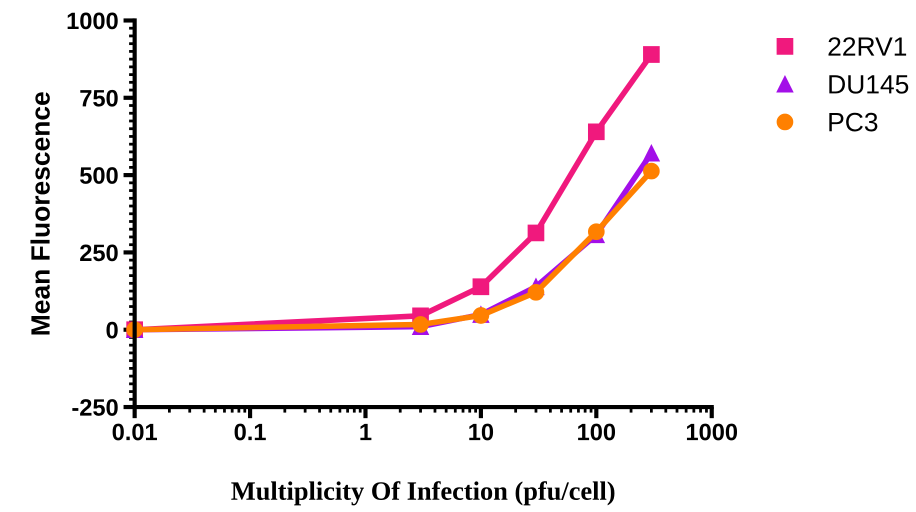 The height and width of the screenshot is (512, 916). Describe the element at coordinates (853, 122) in the screenshot. I see `legend-label: PC3` at that location.